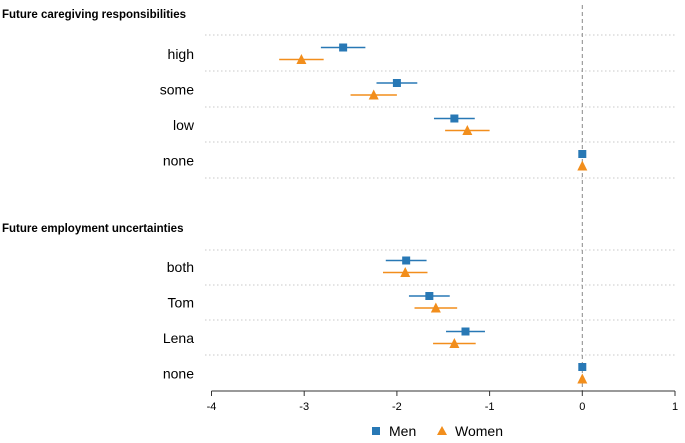 The height and width of the screenshot is (443, 685). Describe the element at coordinates (582, 407) in the screenshot. I see `x-tick-label: 0` at that location.